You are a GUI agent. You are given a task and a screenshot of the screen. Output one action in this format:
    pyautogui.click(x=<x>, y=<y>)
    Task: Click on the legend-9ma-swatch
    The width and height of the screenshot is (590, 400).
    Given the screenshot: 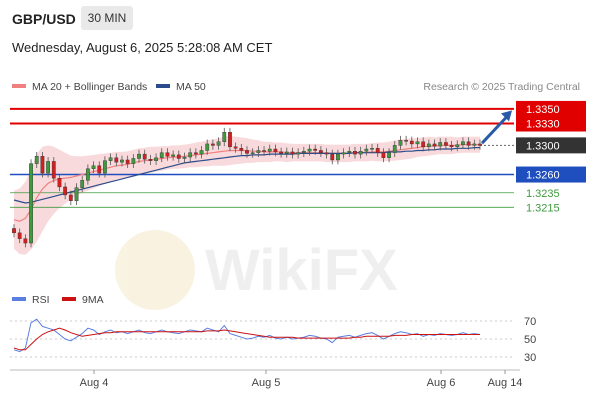 What is the action you would take?
    pyautogui.click(x=69, y=299)
    